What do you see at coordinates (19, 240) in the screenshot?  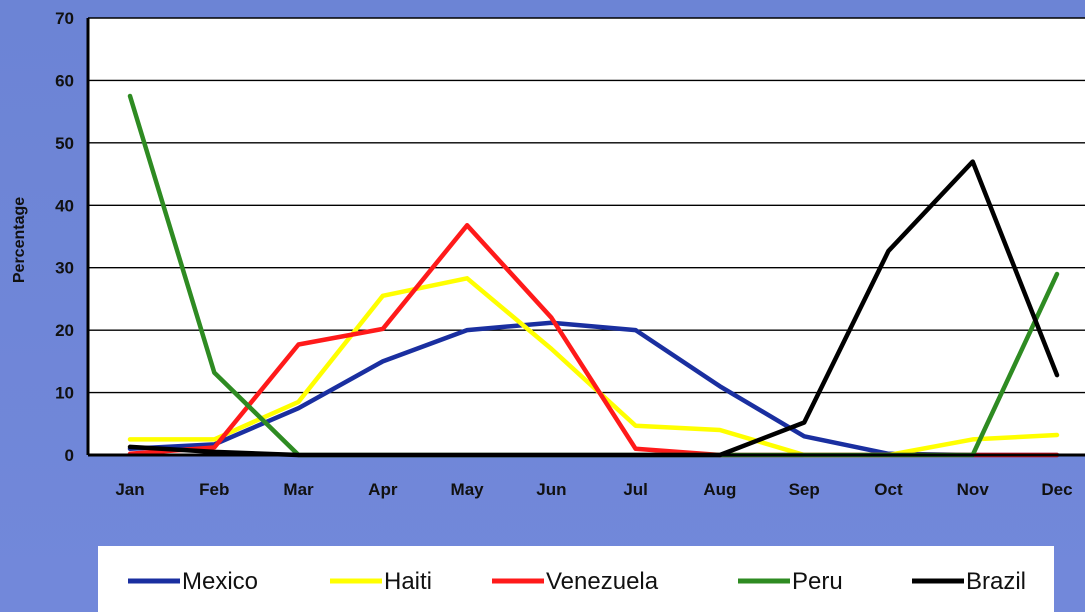 I see `y-axis-title: Percentage` at bounding box center [19, 240].